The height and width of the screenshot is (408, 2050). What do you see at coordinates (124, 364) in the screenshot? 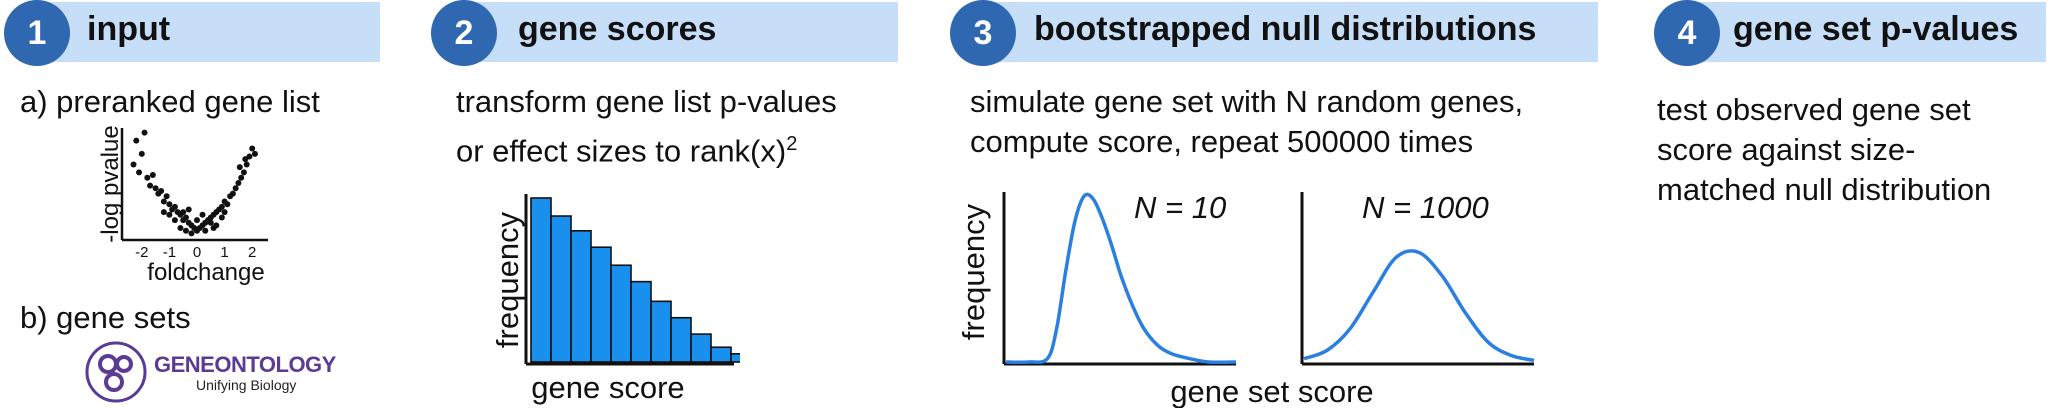
I see `go-logo-node` at bounding box center [124, 364].